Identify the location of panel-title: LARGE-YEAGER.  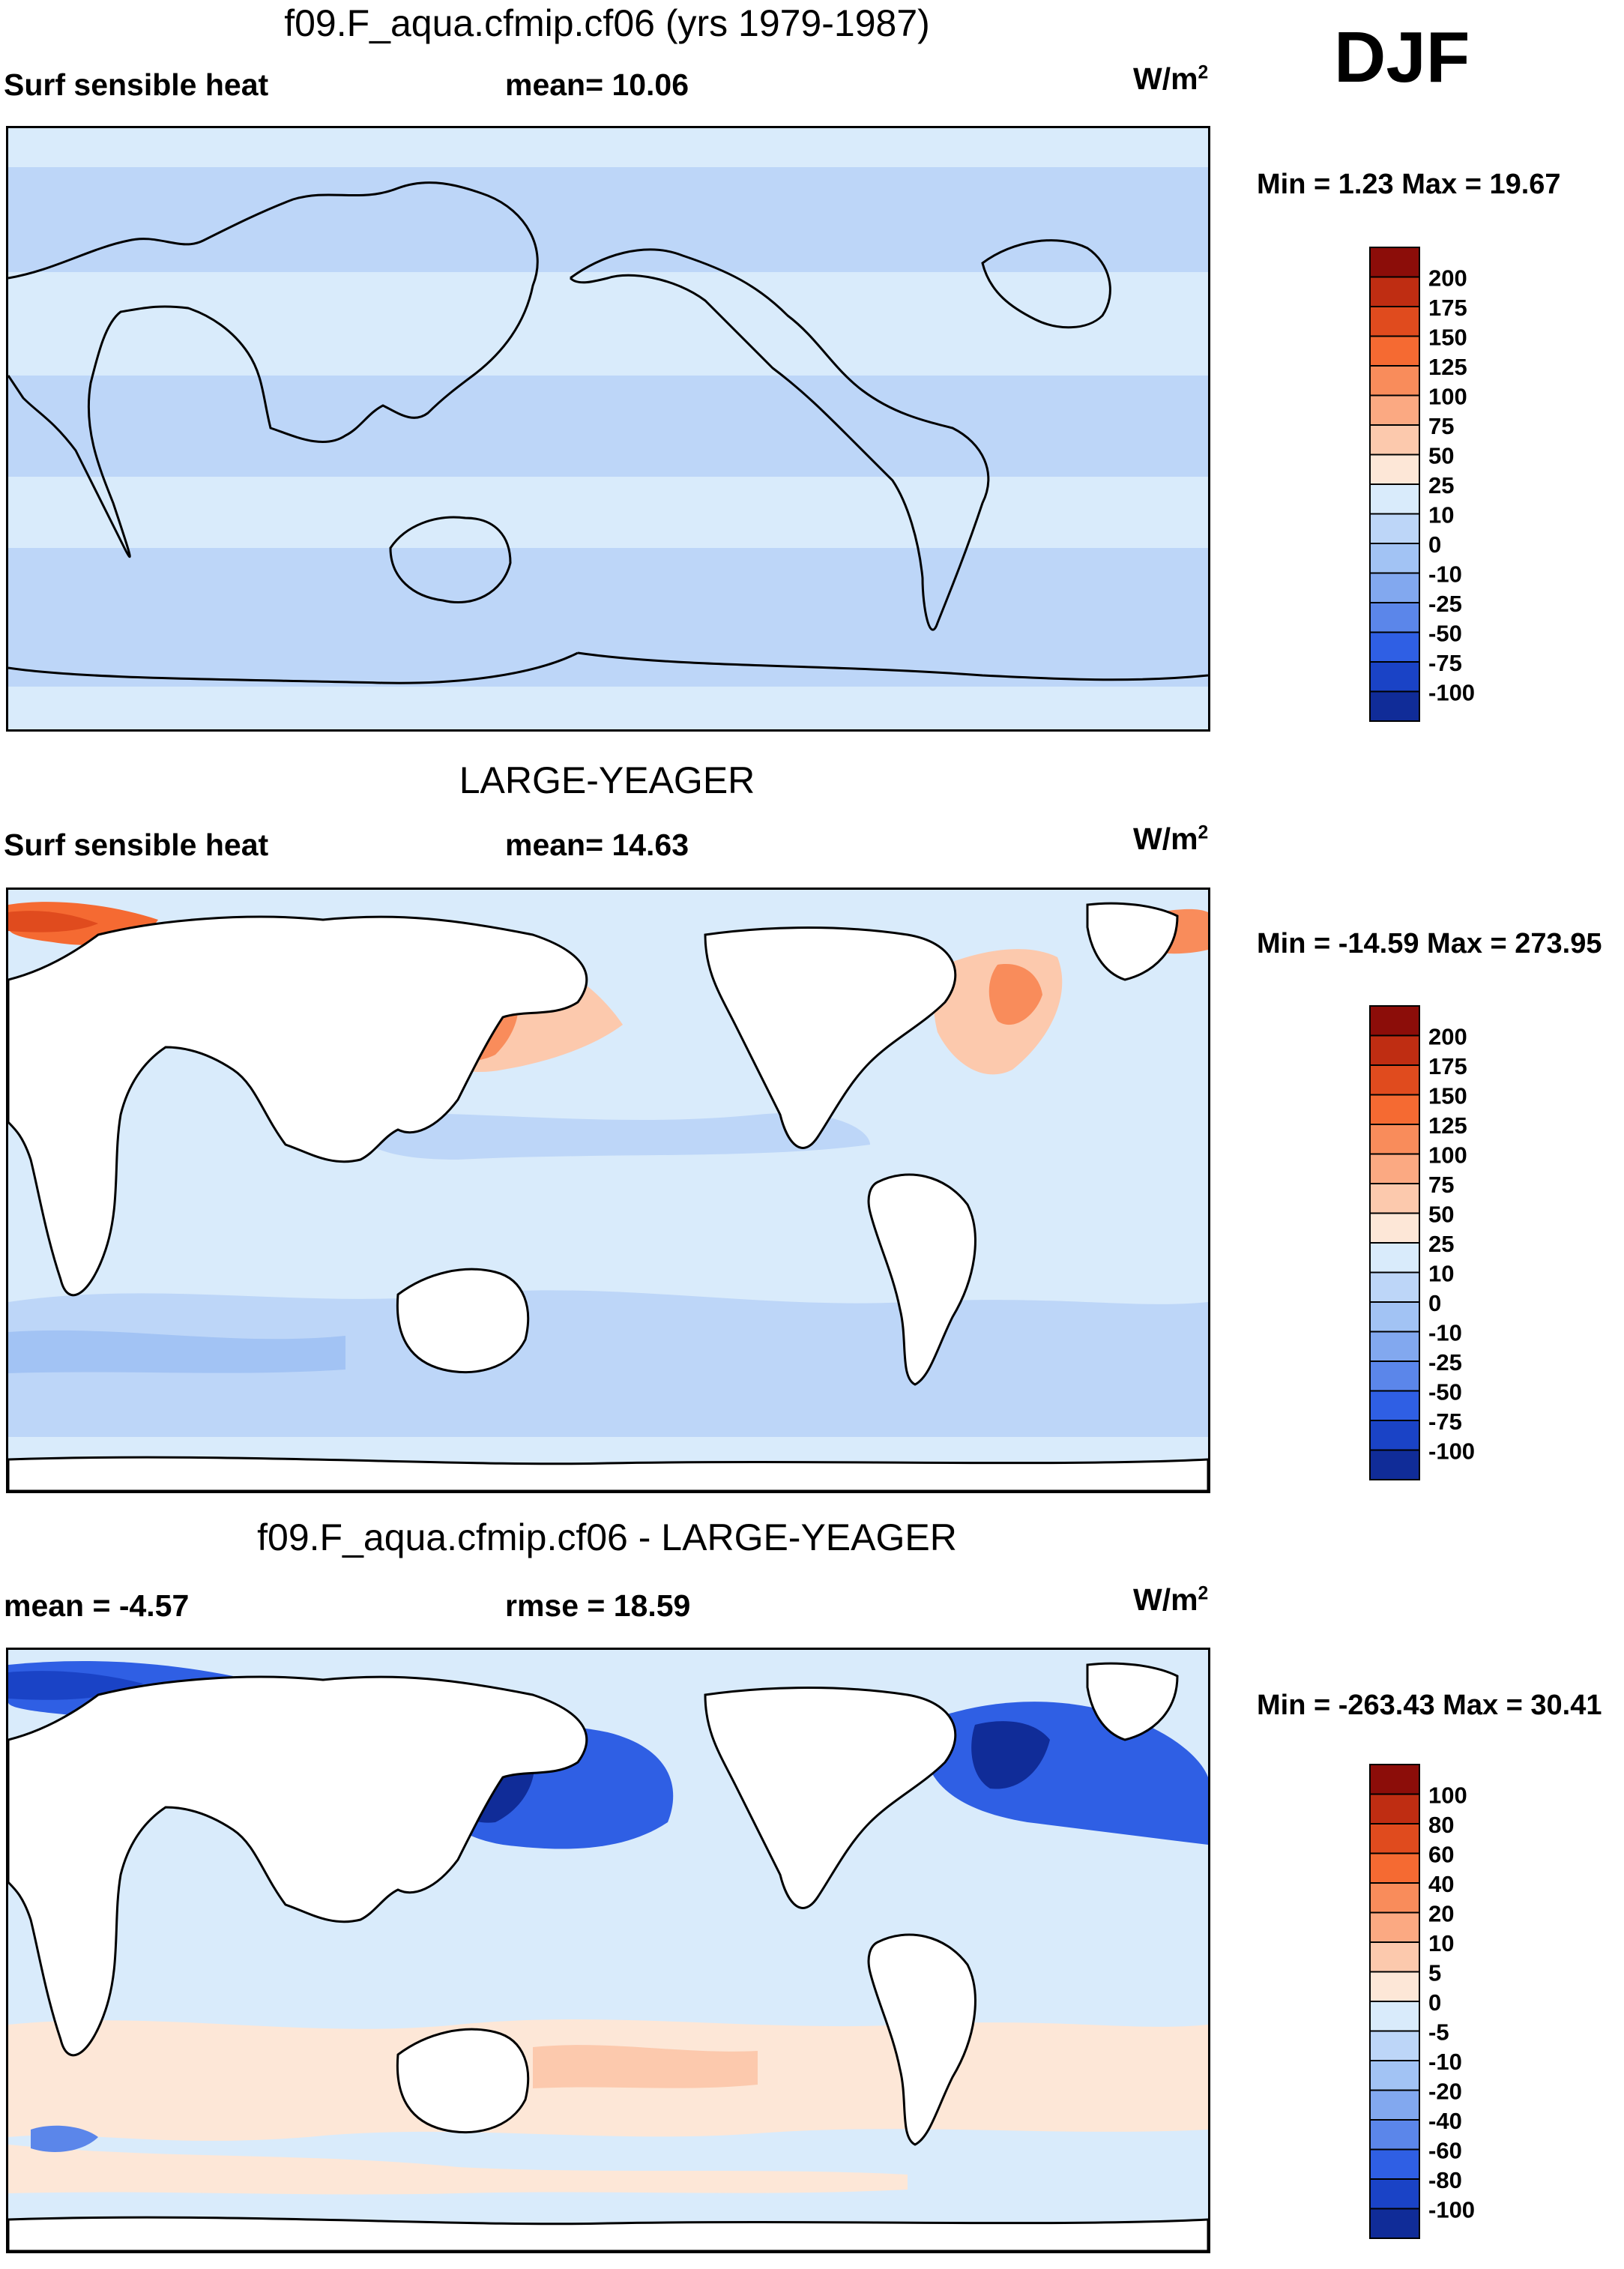
(607, 780).